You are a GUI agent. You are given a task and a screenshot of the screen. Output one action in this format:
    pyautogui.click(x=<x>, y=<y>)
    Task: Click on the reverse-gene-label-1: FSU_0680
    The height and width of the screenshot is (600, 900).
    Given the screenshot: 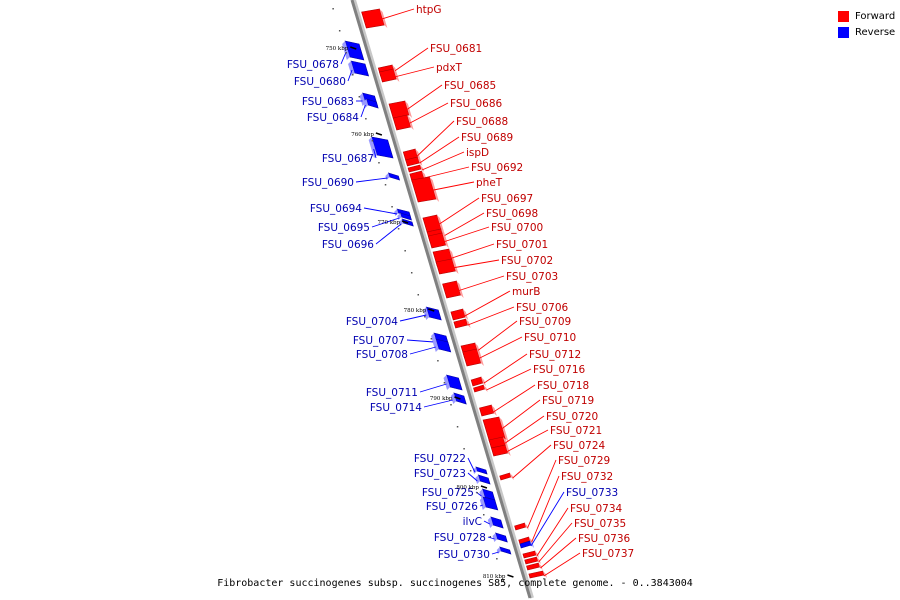 What is the action you would take?
    pyautogui.click(x=320, y=82)
    